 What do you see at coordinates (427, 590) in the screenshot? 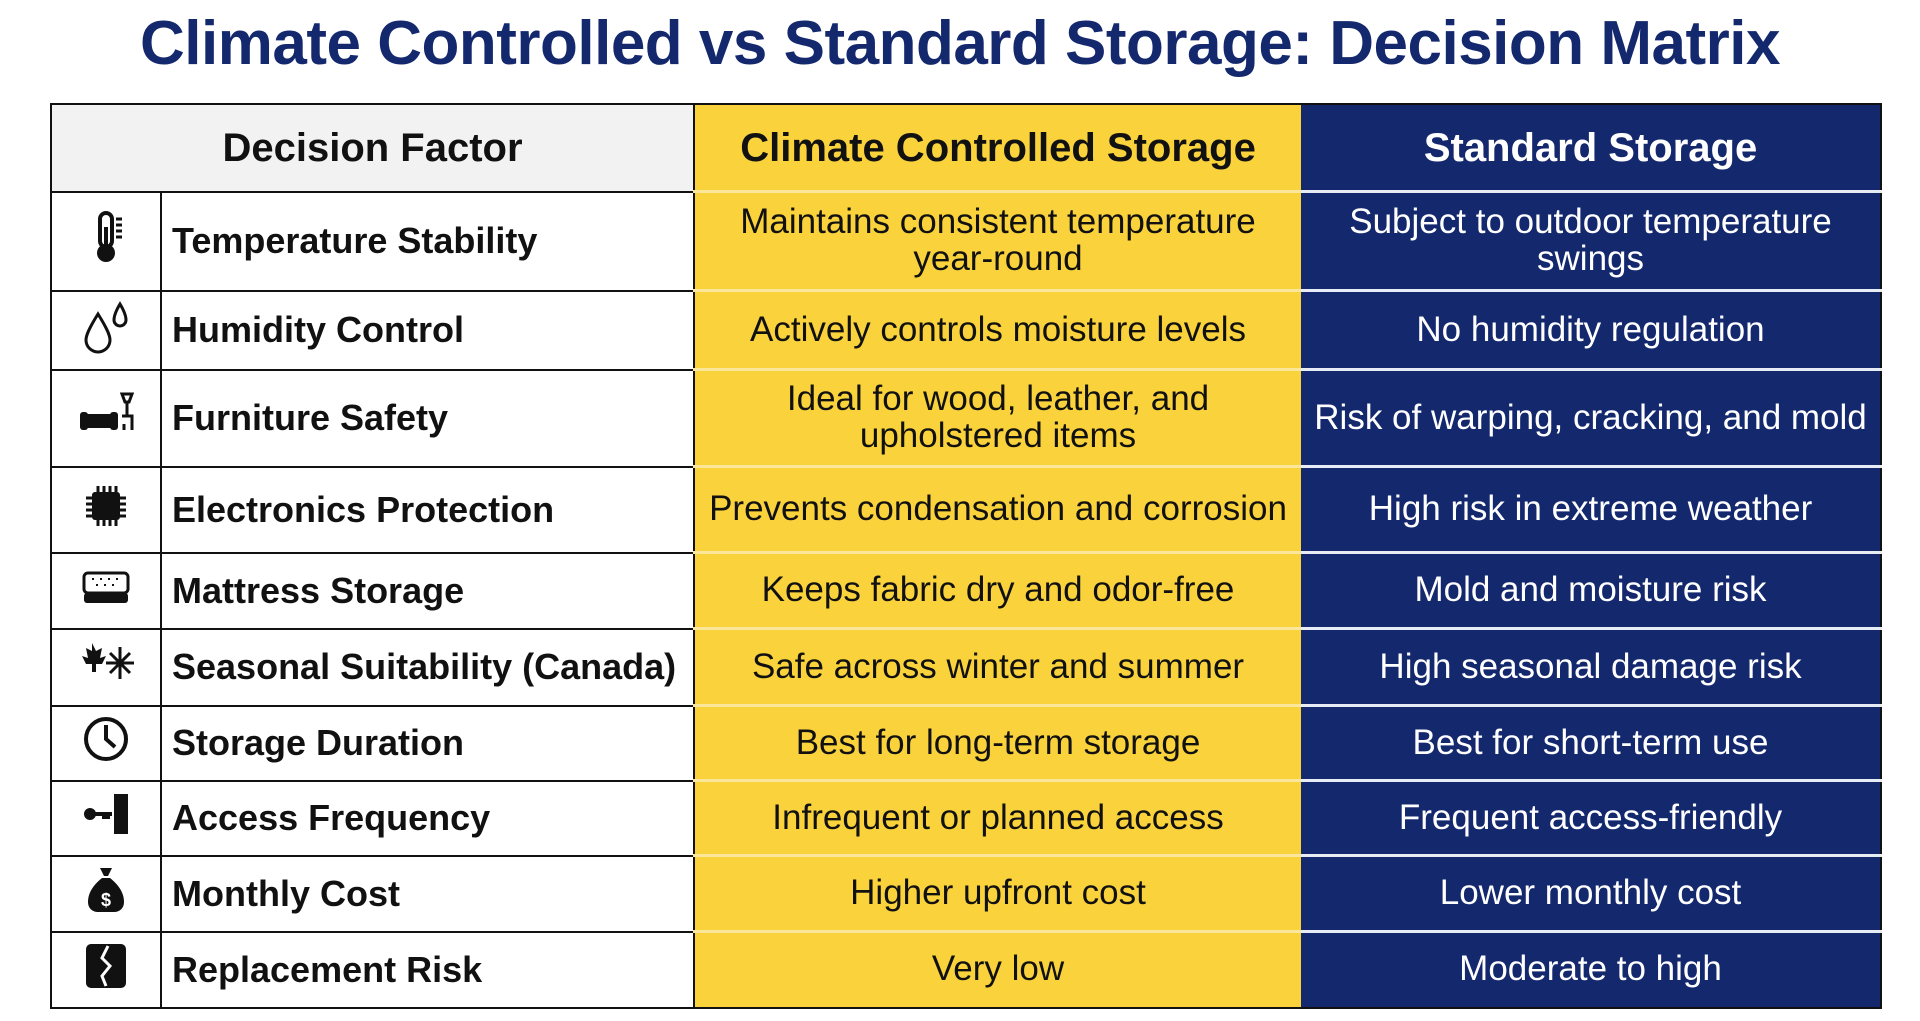
I see `factor-label: Mattress Storage` at bounding box center [427, 590].